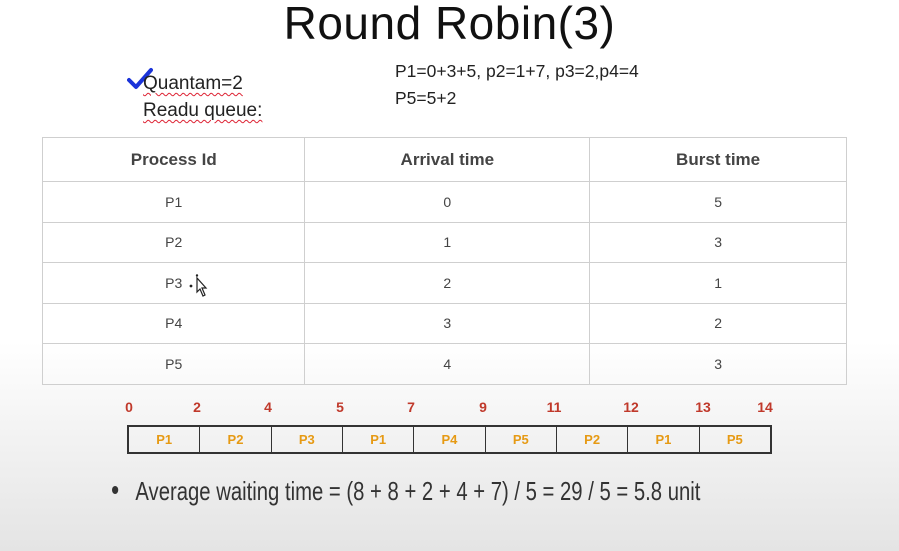  I want to click on gantt-tick: 11, so click(554, 407).